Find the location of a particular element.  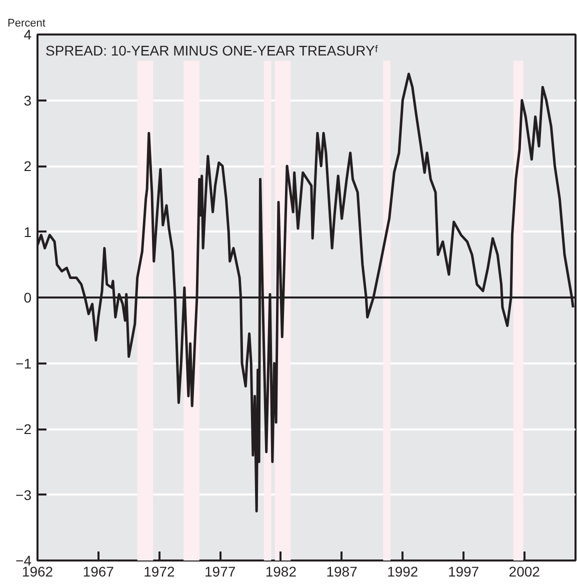

y-tick-label: −3 is located at coordinates (24, 494).